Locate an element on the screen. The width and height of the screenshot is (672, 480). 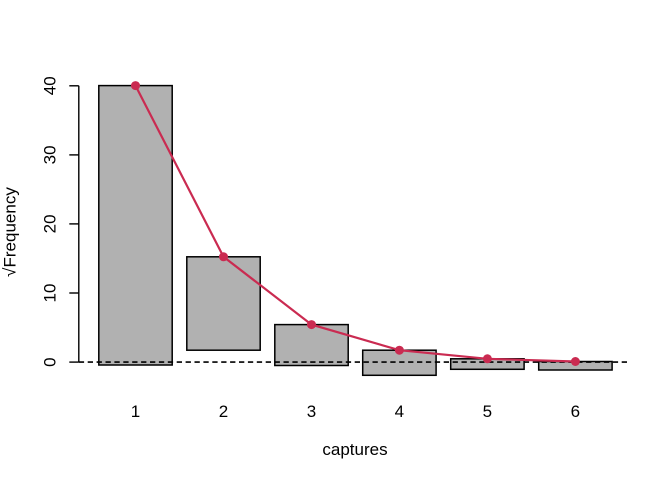
svg-text: √Frequency is located at coordinates (10, 232).